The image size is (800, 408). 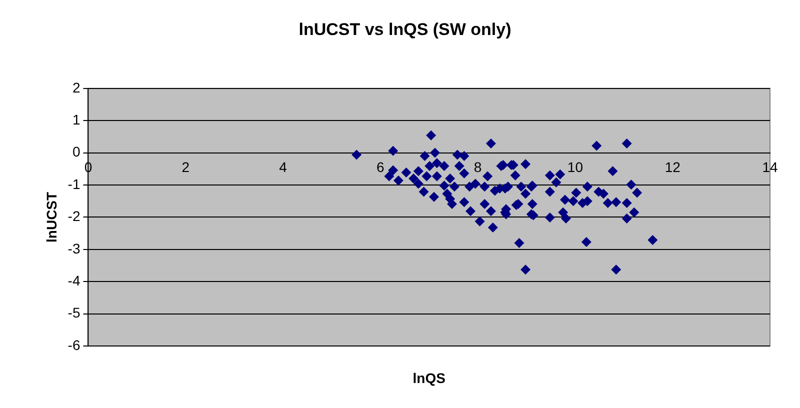 I want to click on x-tick-label: 8, so click(x=478, y=167).